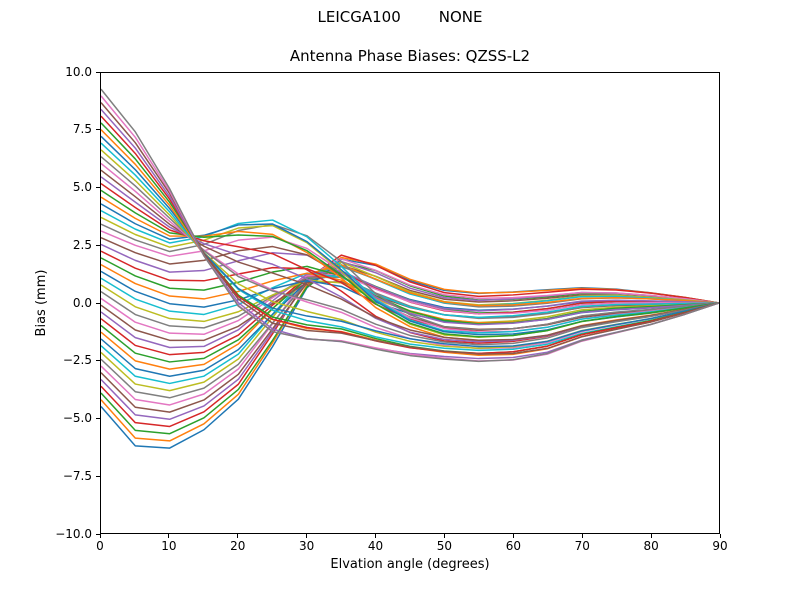 The height and width of the screenshot is (600, 800). I want to click on x-tick-label: 30, so click(307, 546).